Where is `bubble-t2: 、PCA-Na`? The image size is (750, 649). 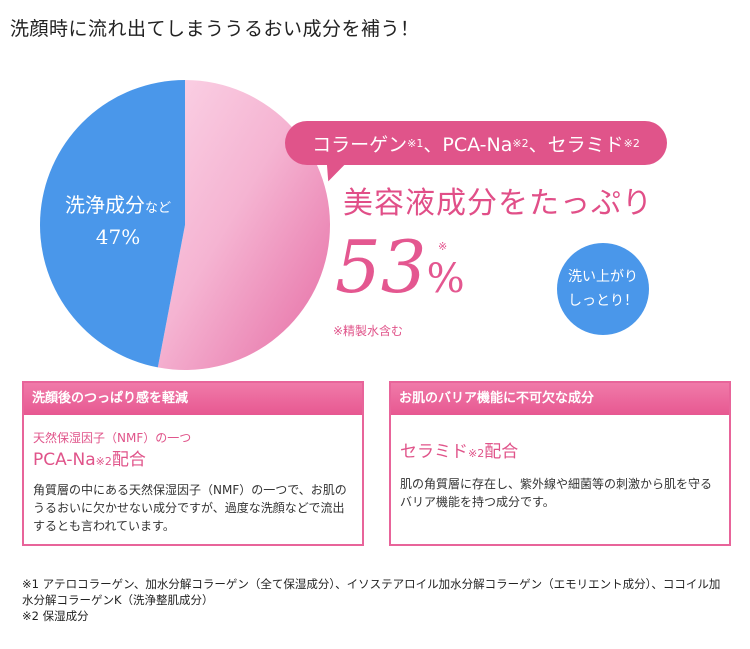
bubble-t2: 、PCA-Na is located at coordinates (468, 144).